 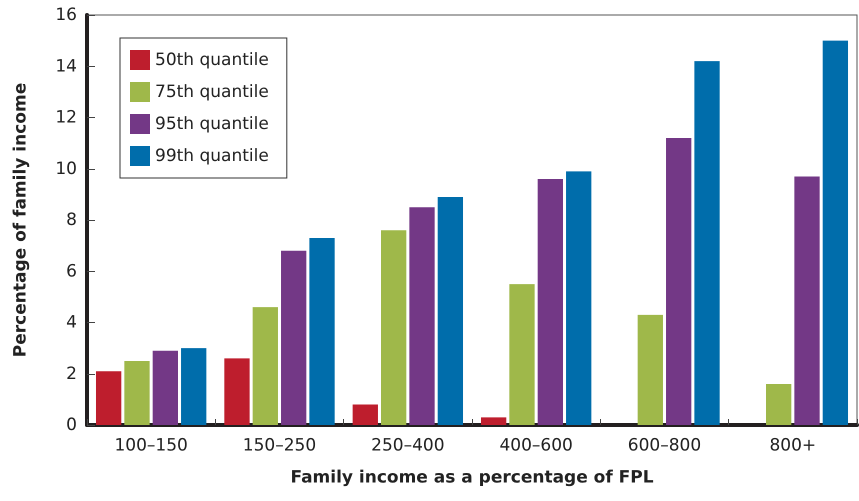 What do you see at coordinates (212, 124) in the screenshot?
I see `legend-label: 95th quantile` at bounding box center [212, 124].